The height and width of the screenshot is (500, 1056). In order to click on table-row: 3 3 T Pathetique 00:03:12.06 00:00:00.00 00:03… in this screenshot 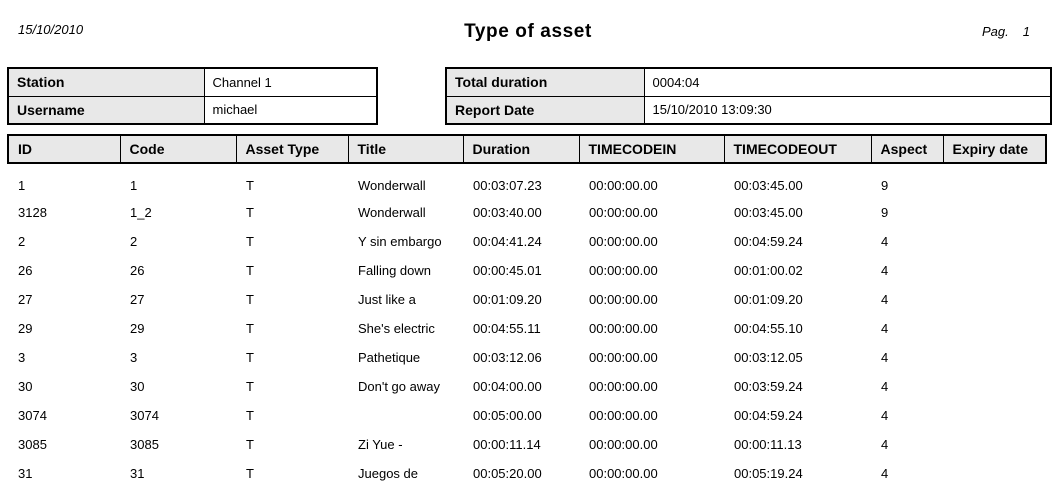, I will do `click(527, 357)`.